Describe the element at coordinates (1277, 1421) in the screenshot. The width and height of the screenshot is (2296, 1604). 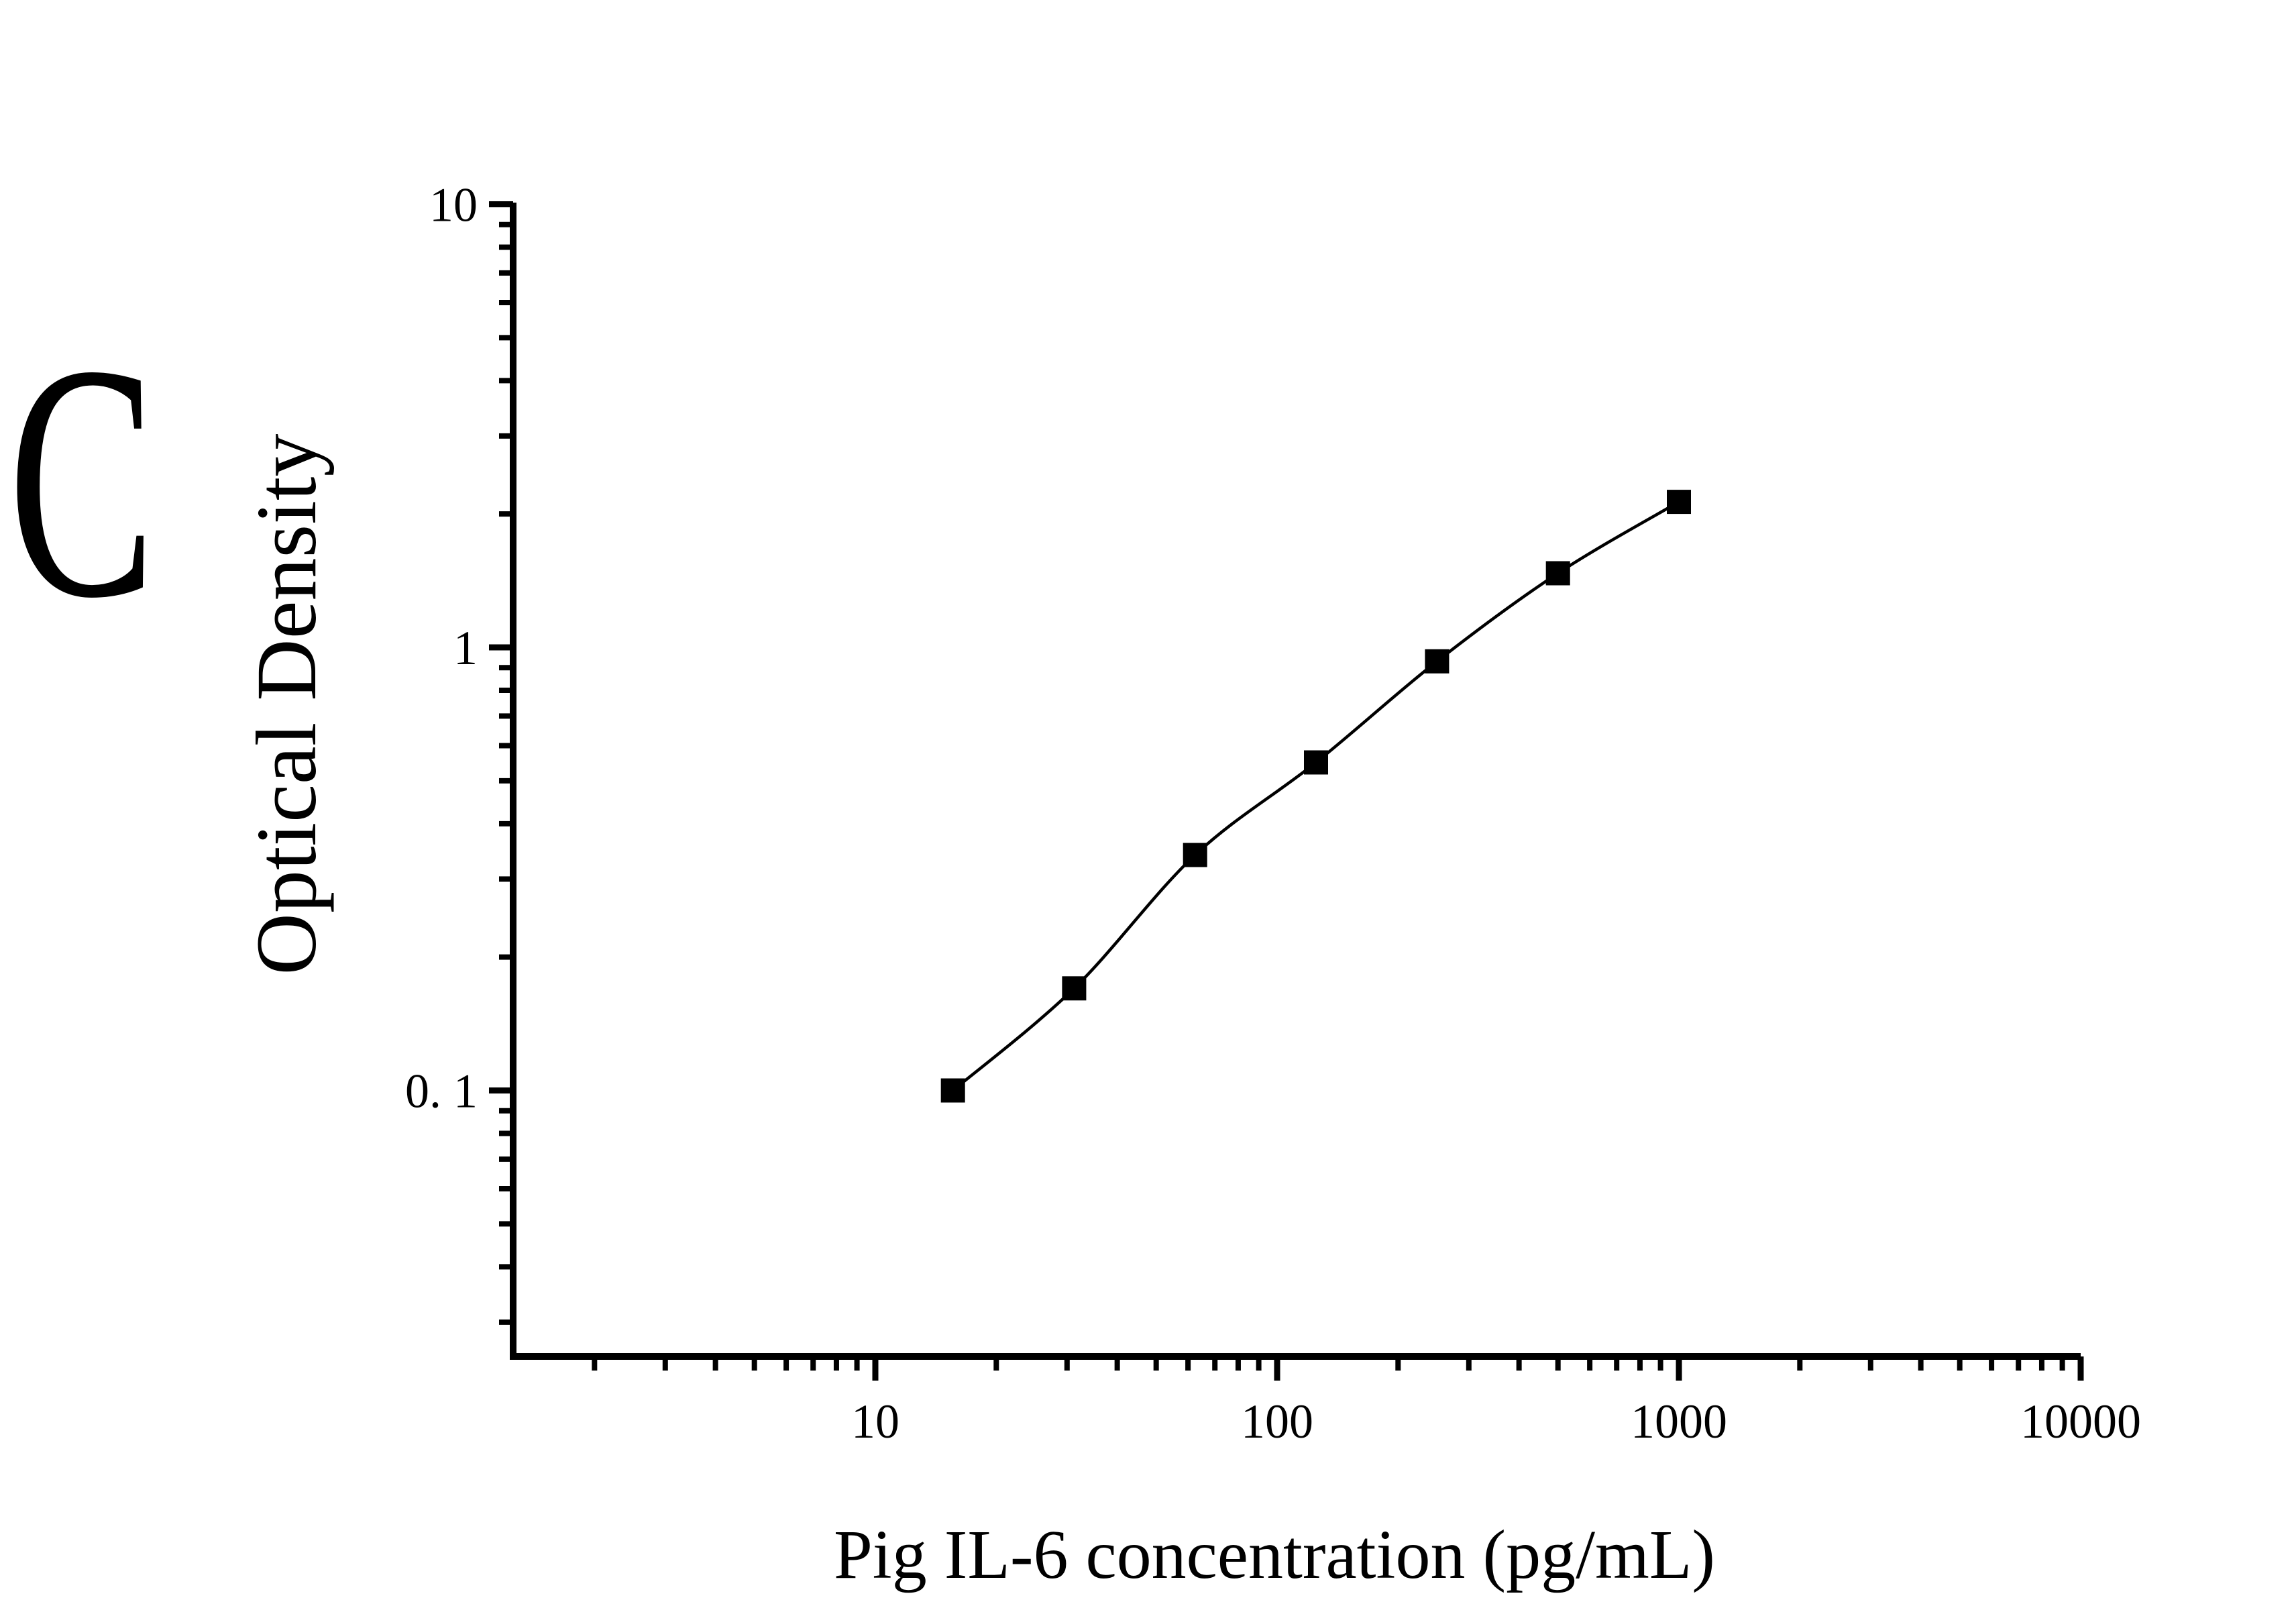
I see `x-tick-label: 100` at that location.